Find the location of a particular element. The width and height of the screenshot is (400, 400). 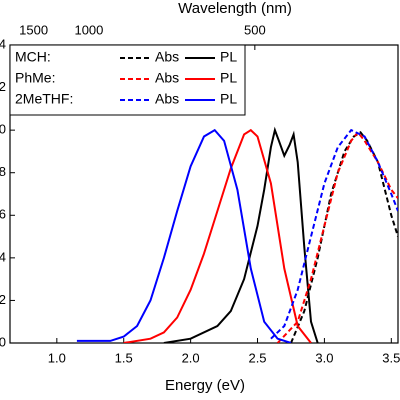

x-tick-label: 3.5 is located at coordinates (391, 357).